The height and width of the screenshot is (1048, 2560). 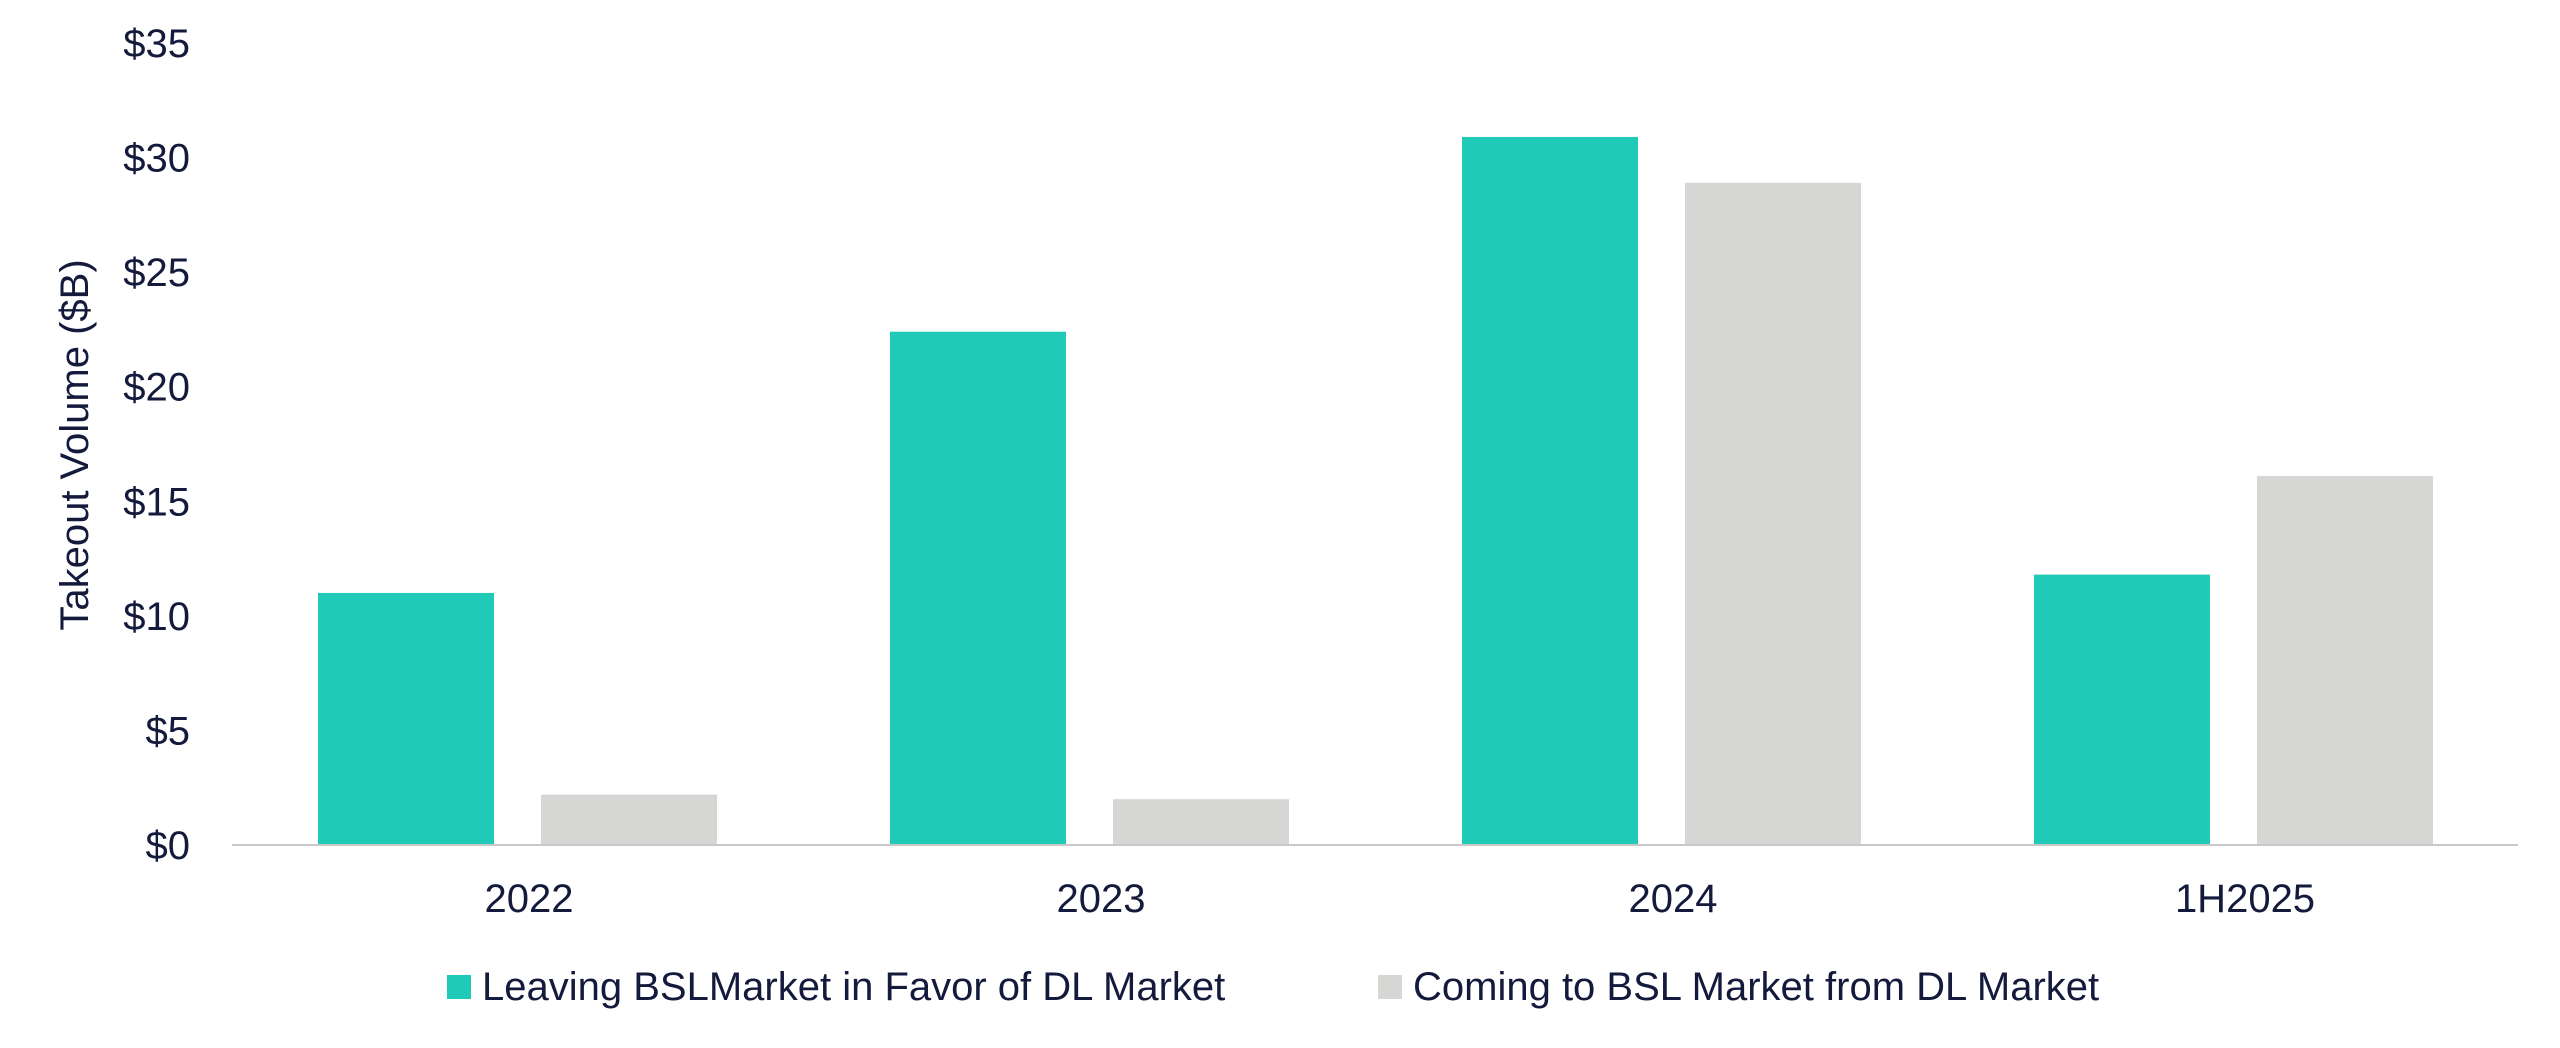 I want to click on y-tick-label: $5, so click(x=168, y=731).